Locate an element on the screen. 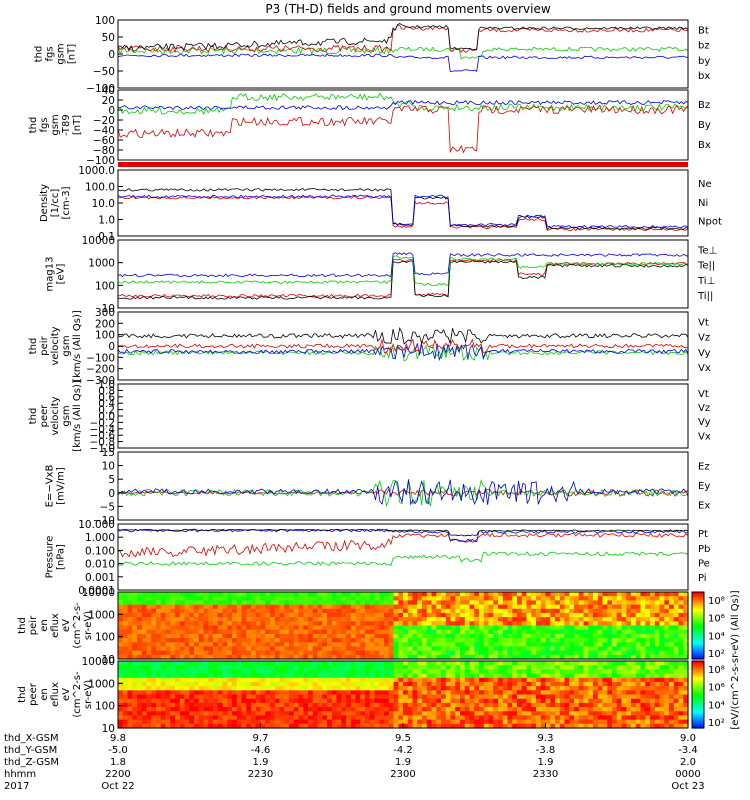 This screenshot has height=800, width=750. y-tick-label: −200 is located at coordinates (100, 370).